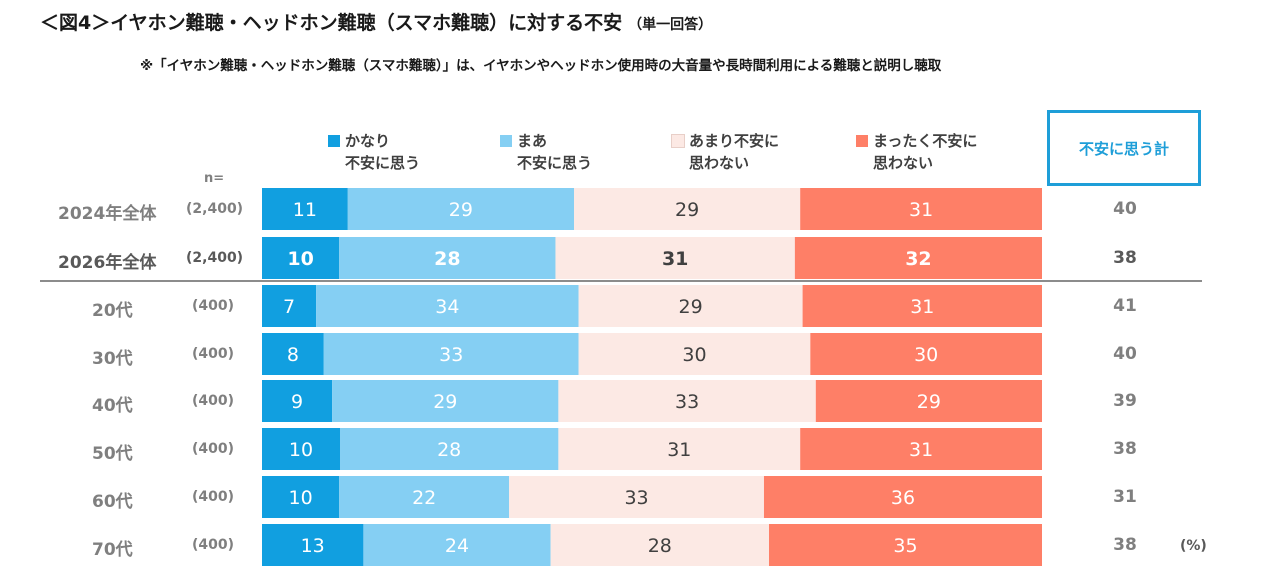 This screenshot has width=1280, height=572. I want to click on category-label: 20代, so click(112, 311).